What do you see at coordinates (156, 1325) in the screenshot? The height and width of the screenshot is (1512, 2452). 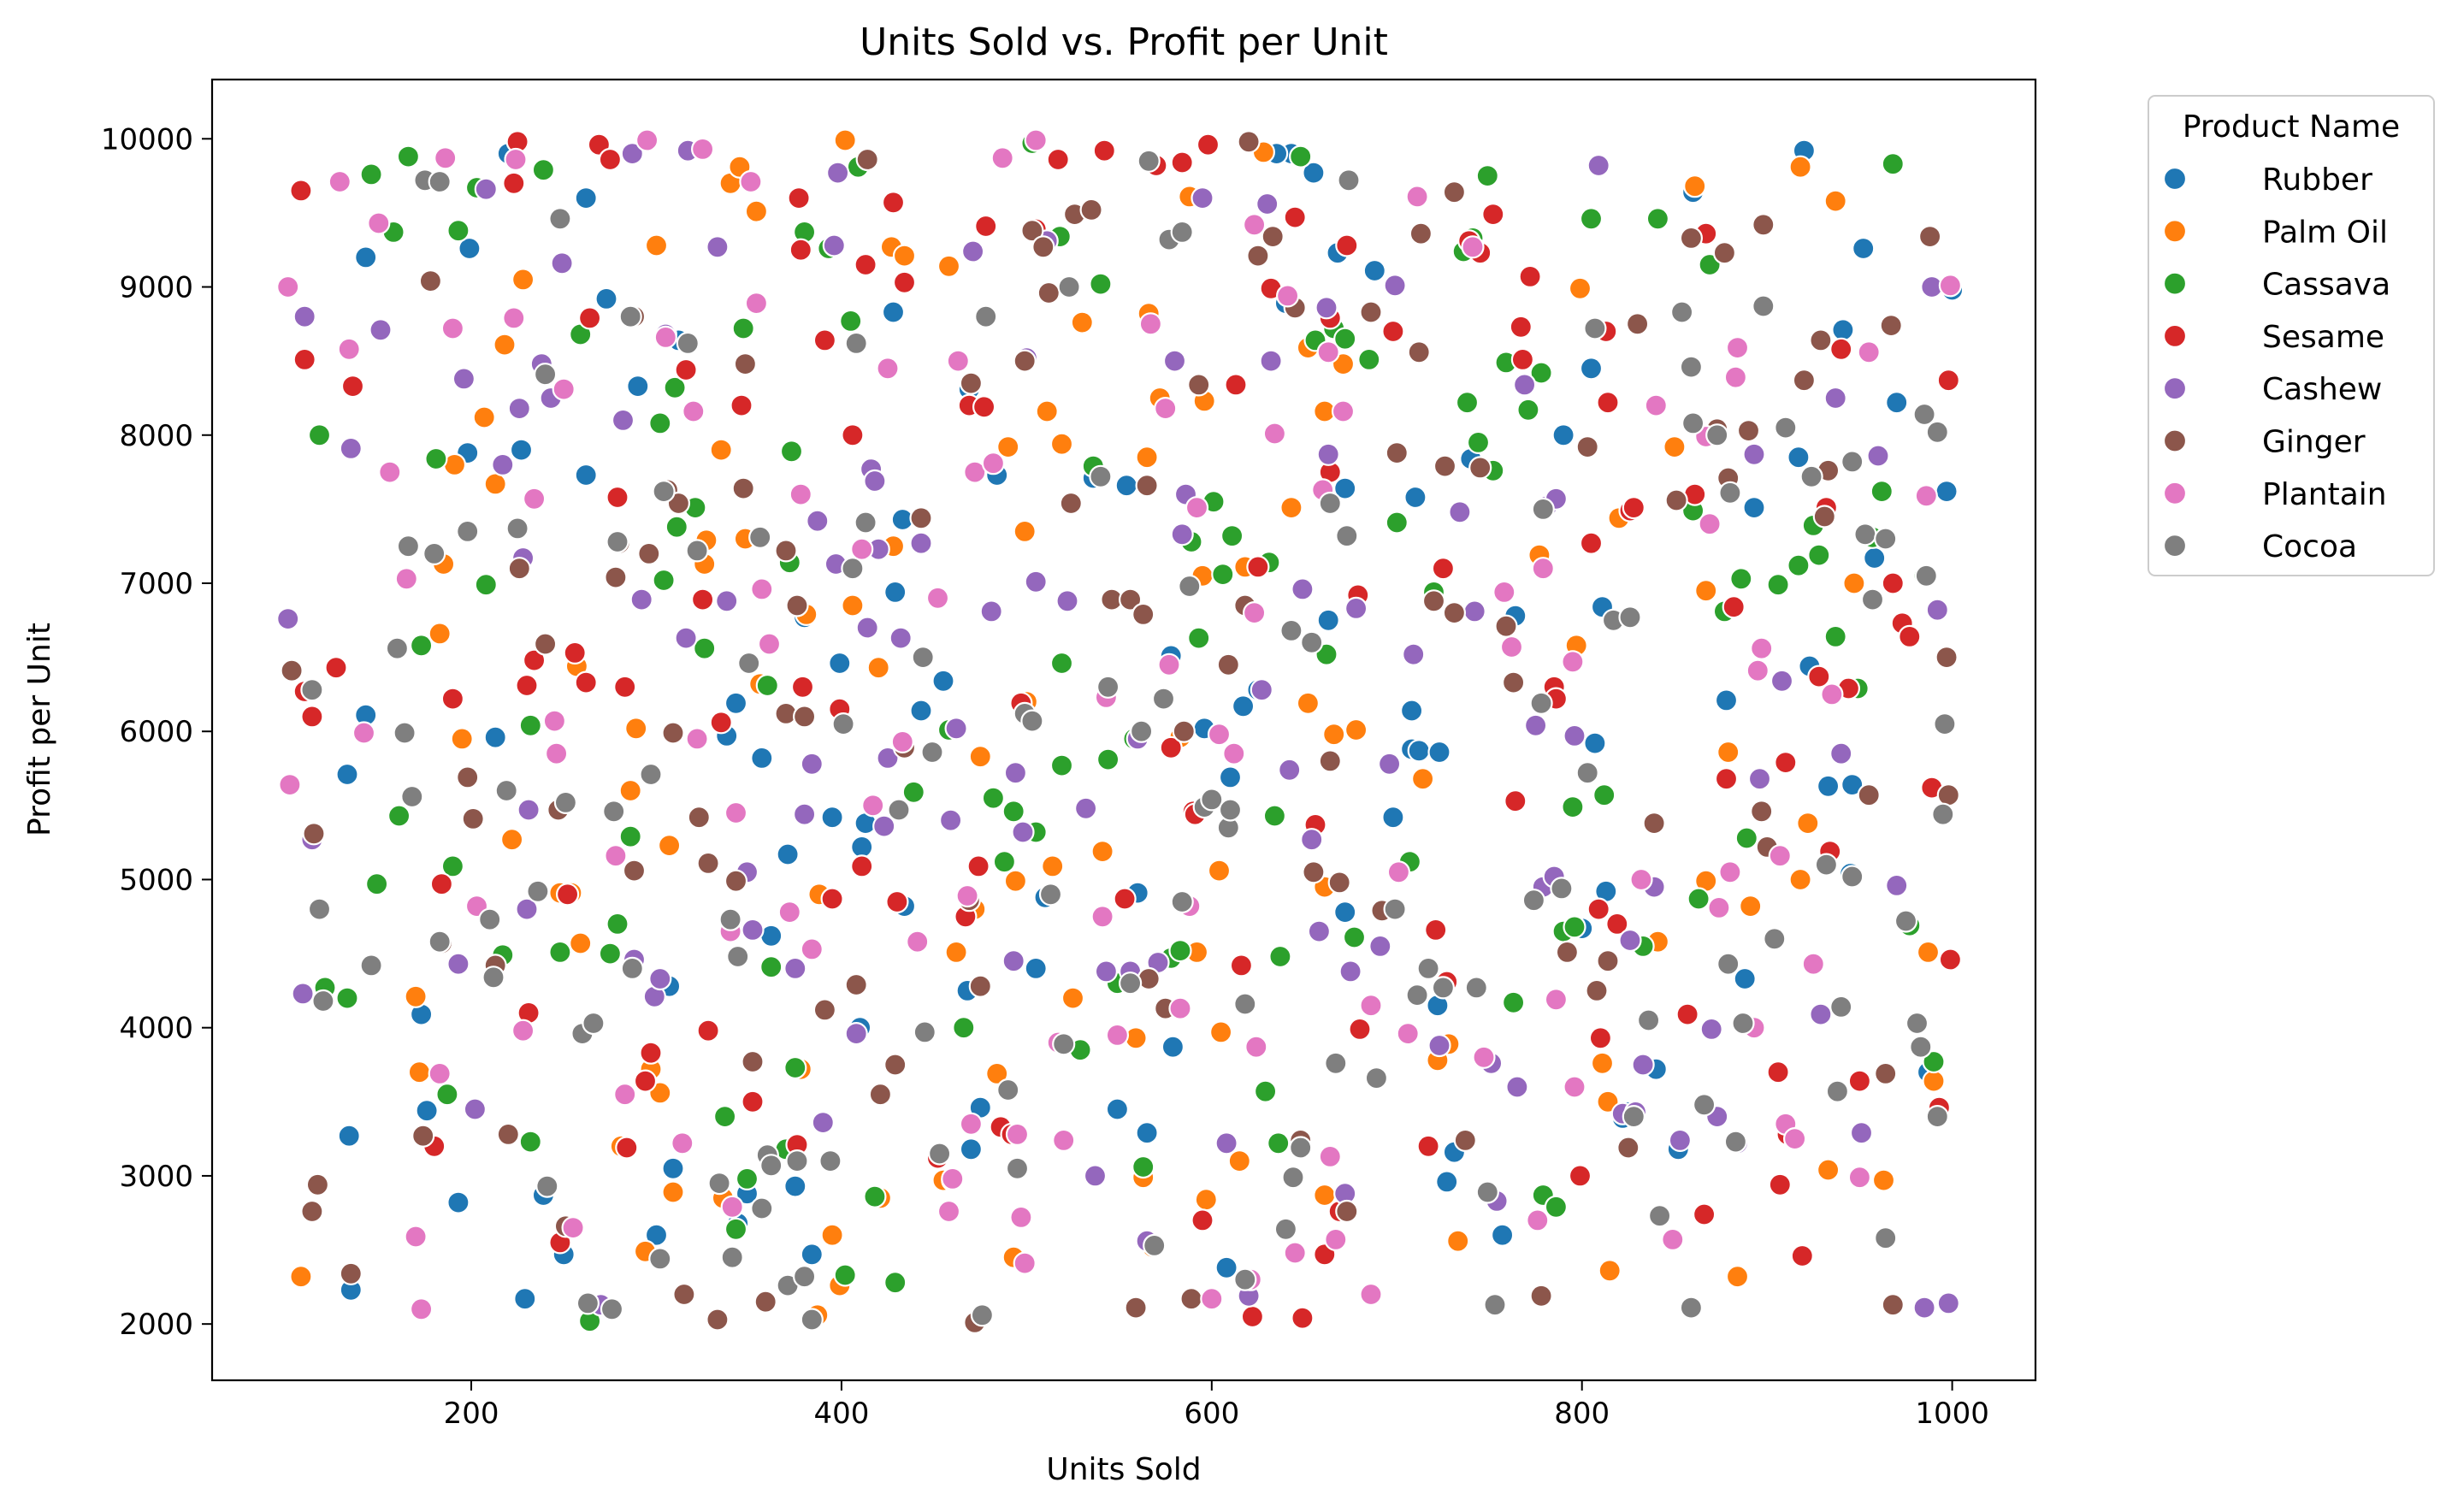 I see `y-tick-label: 2000` at bounding box center [156, 1325].